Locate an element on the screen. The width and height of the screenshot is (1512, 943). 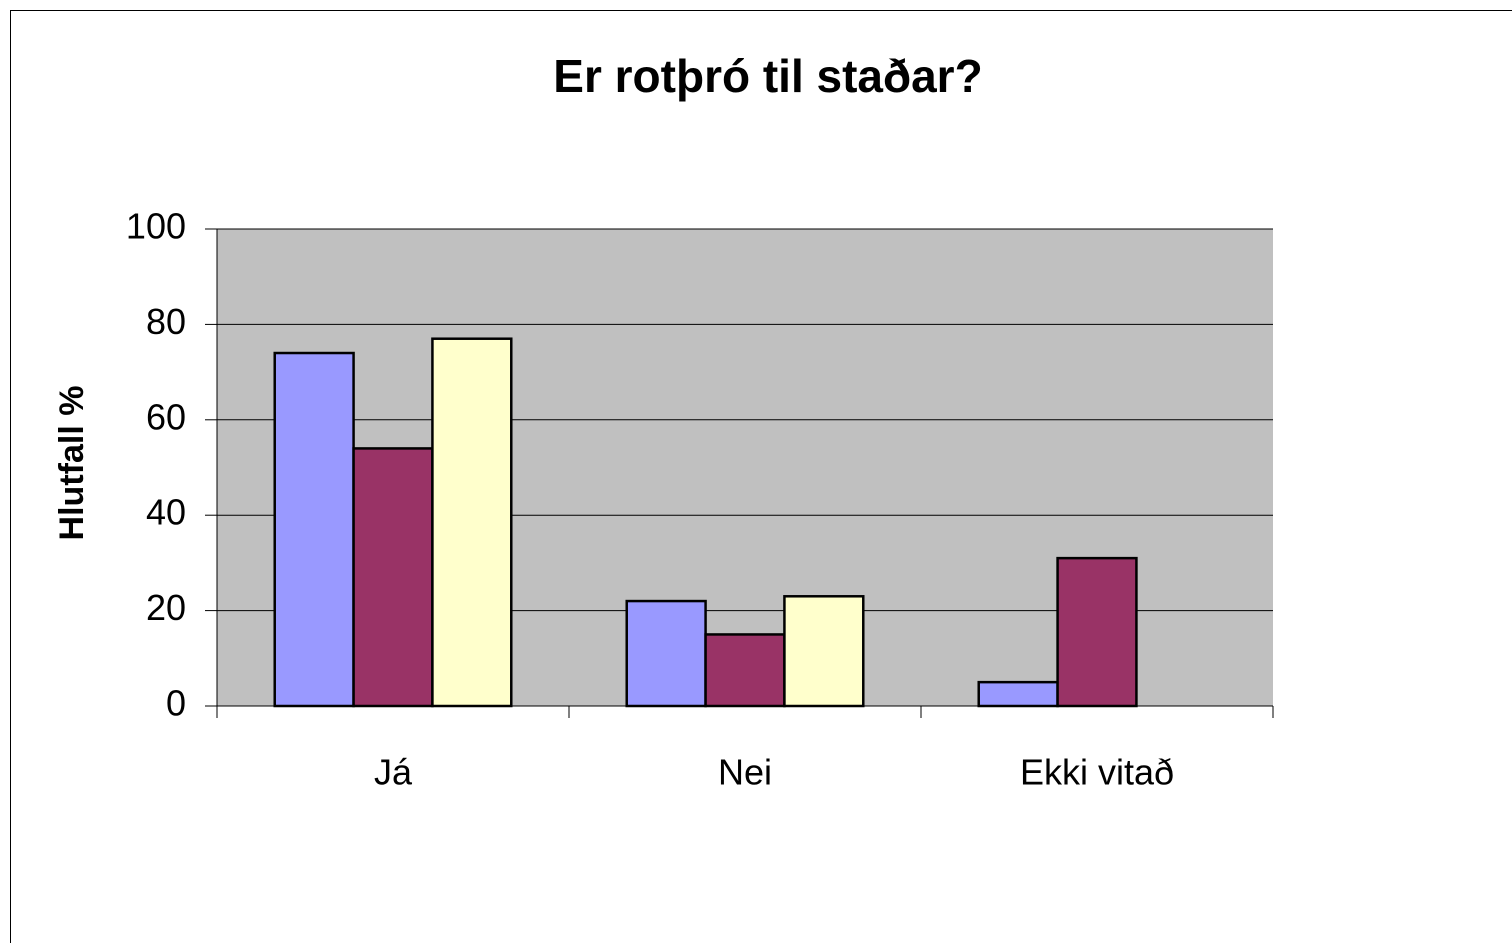
y-tick-label: 40 is located at coordinates (166, 512).